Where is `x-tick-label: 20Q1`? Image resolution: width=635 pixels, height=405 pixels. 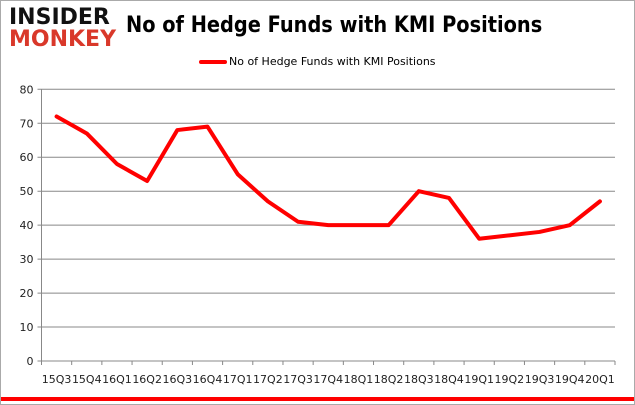 x-tick-label: 20Q1 is located at coordinates (600, 379).